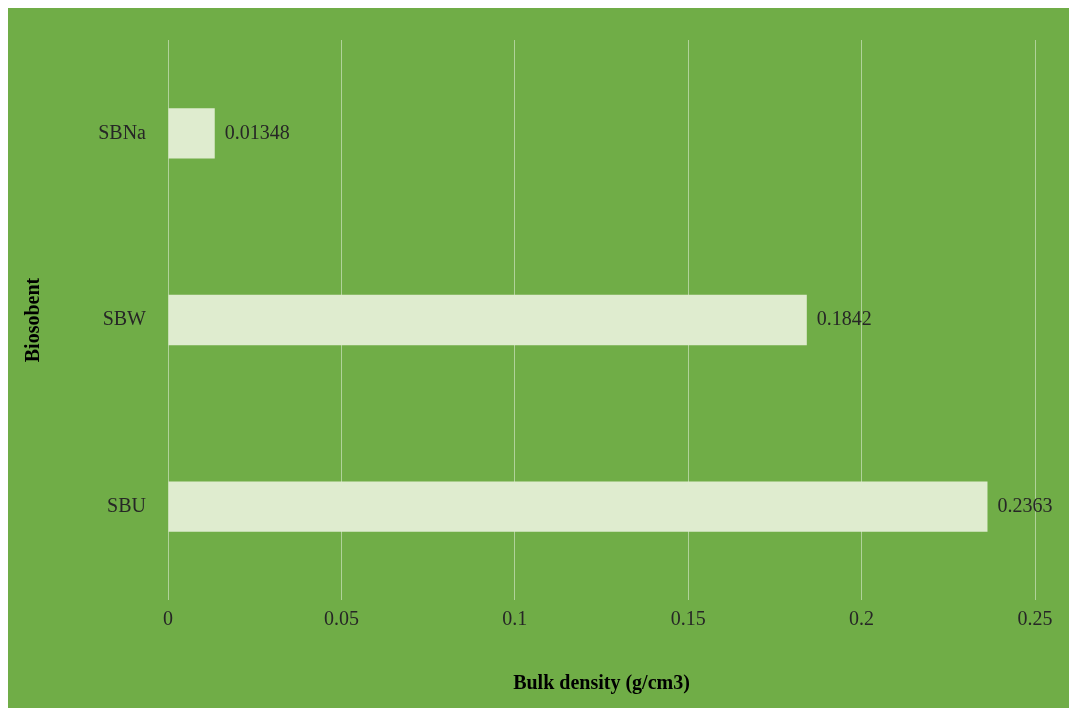  What do you see at coordinates (32, 320) in the screenshot?
I see `y-axis-title: Biosobent` at bounding box center [32, 320].